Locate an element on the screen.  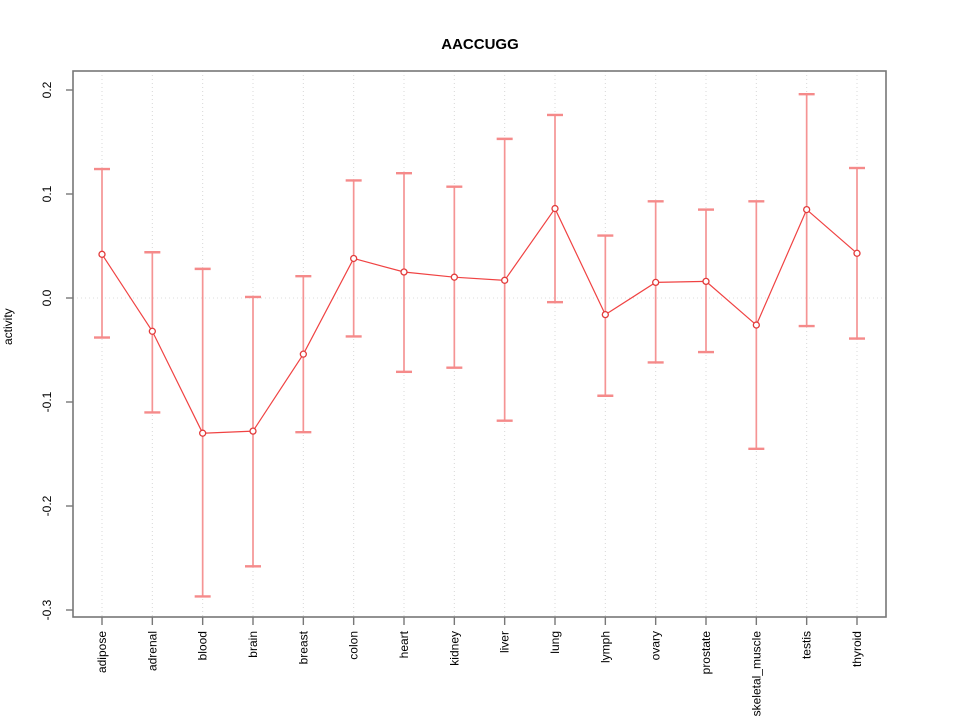
x-tick-label: thyroid is located at coordinates (857, 649).